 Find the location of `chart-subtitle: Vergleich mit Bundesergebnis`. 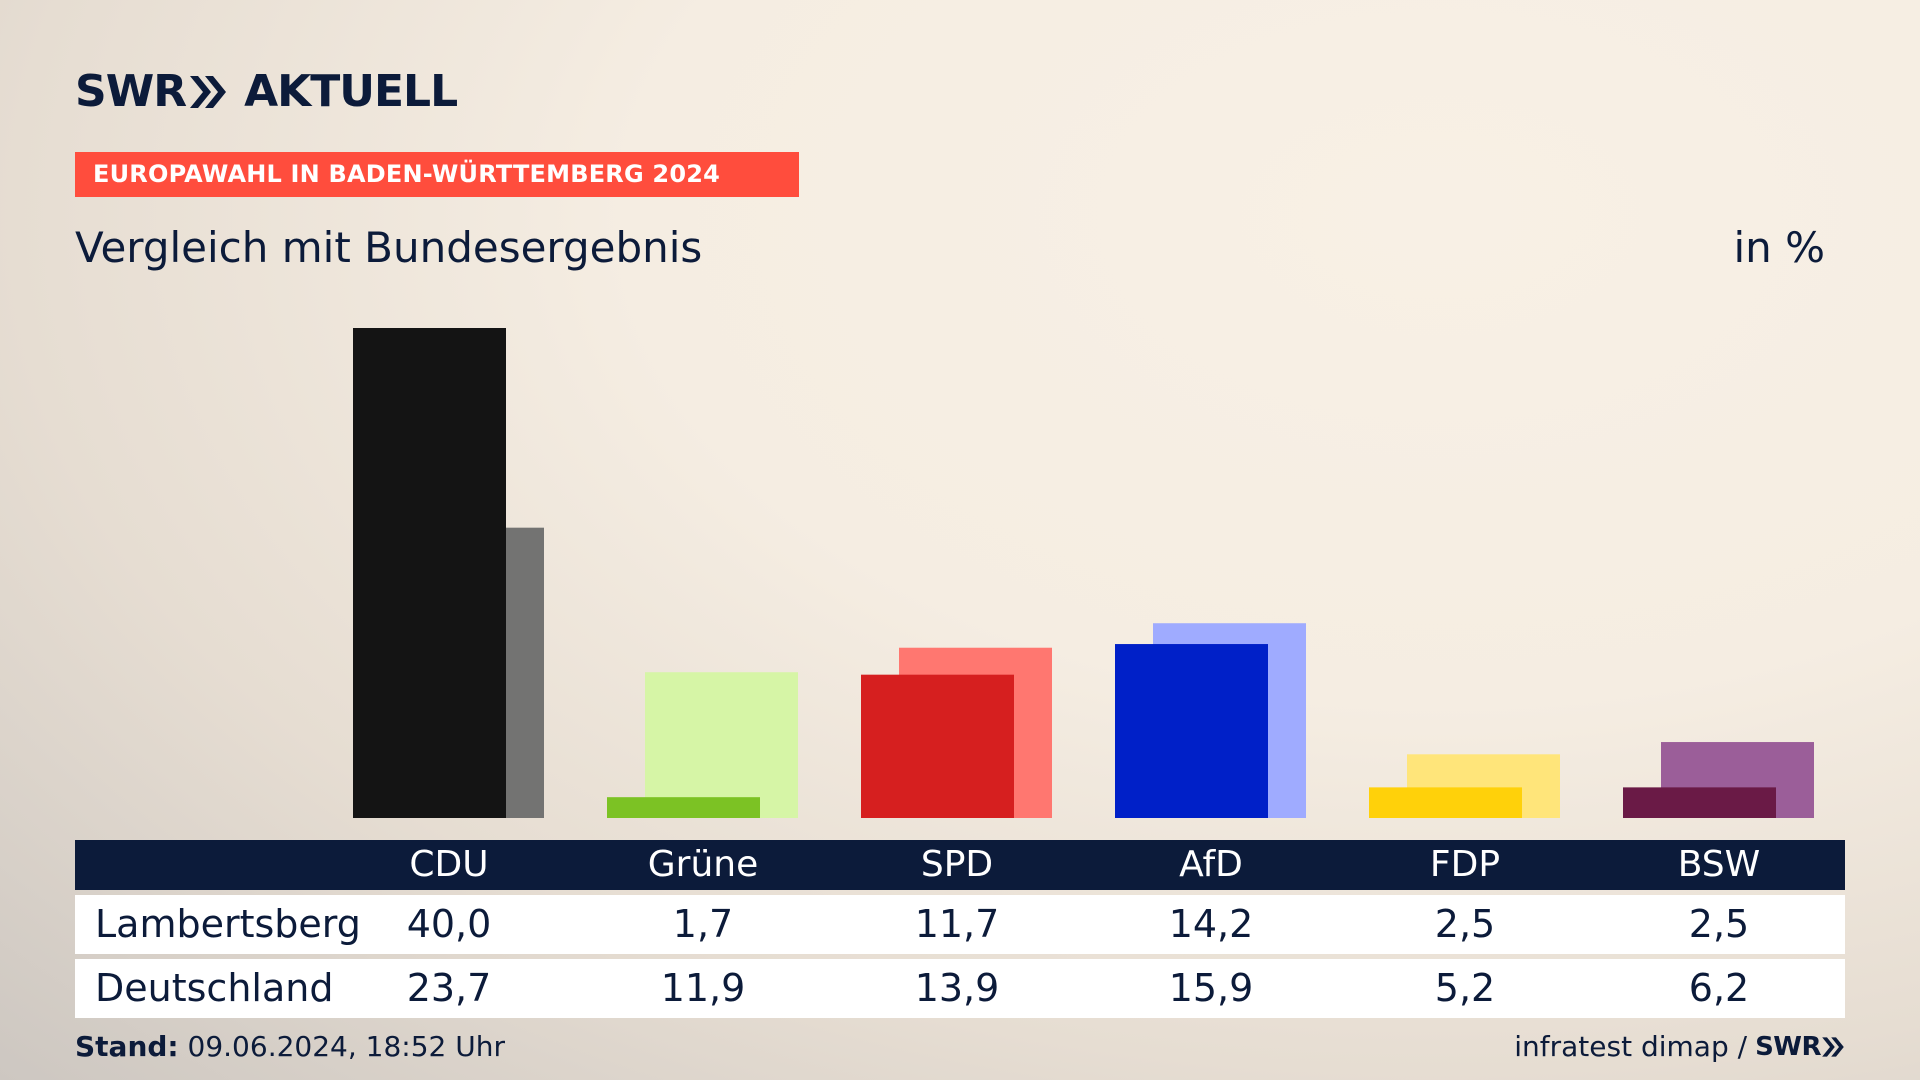

chart-subtitle: Vergleich mit Bundesergebnis is located at coordinates (389, 247).